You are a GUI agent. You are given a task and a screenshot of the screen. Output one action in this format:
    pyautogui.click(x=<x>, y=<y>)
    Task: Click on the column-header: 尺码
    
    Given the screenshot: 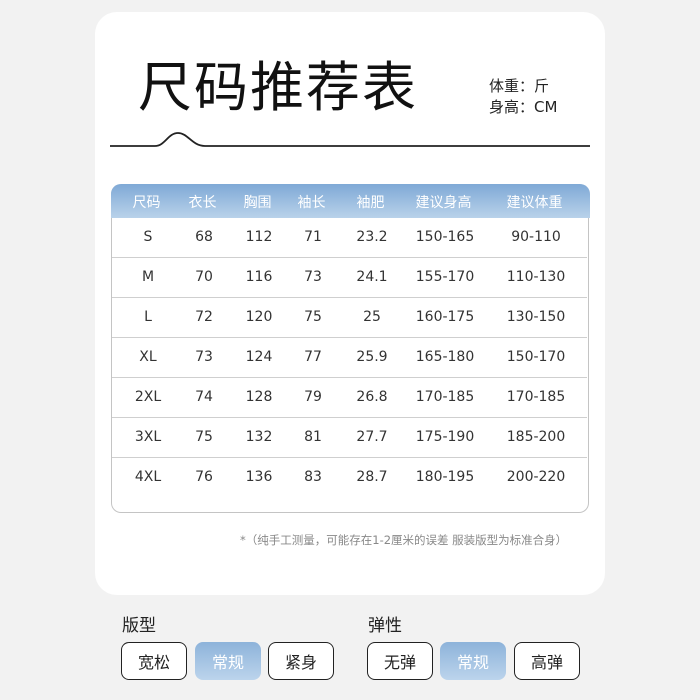 What is the action you would take?
    pyautogui.click(x=146, y=203)
    